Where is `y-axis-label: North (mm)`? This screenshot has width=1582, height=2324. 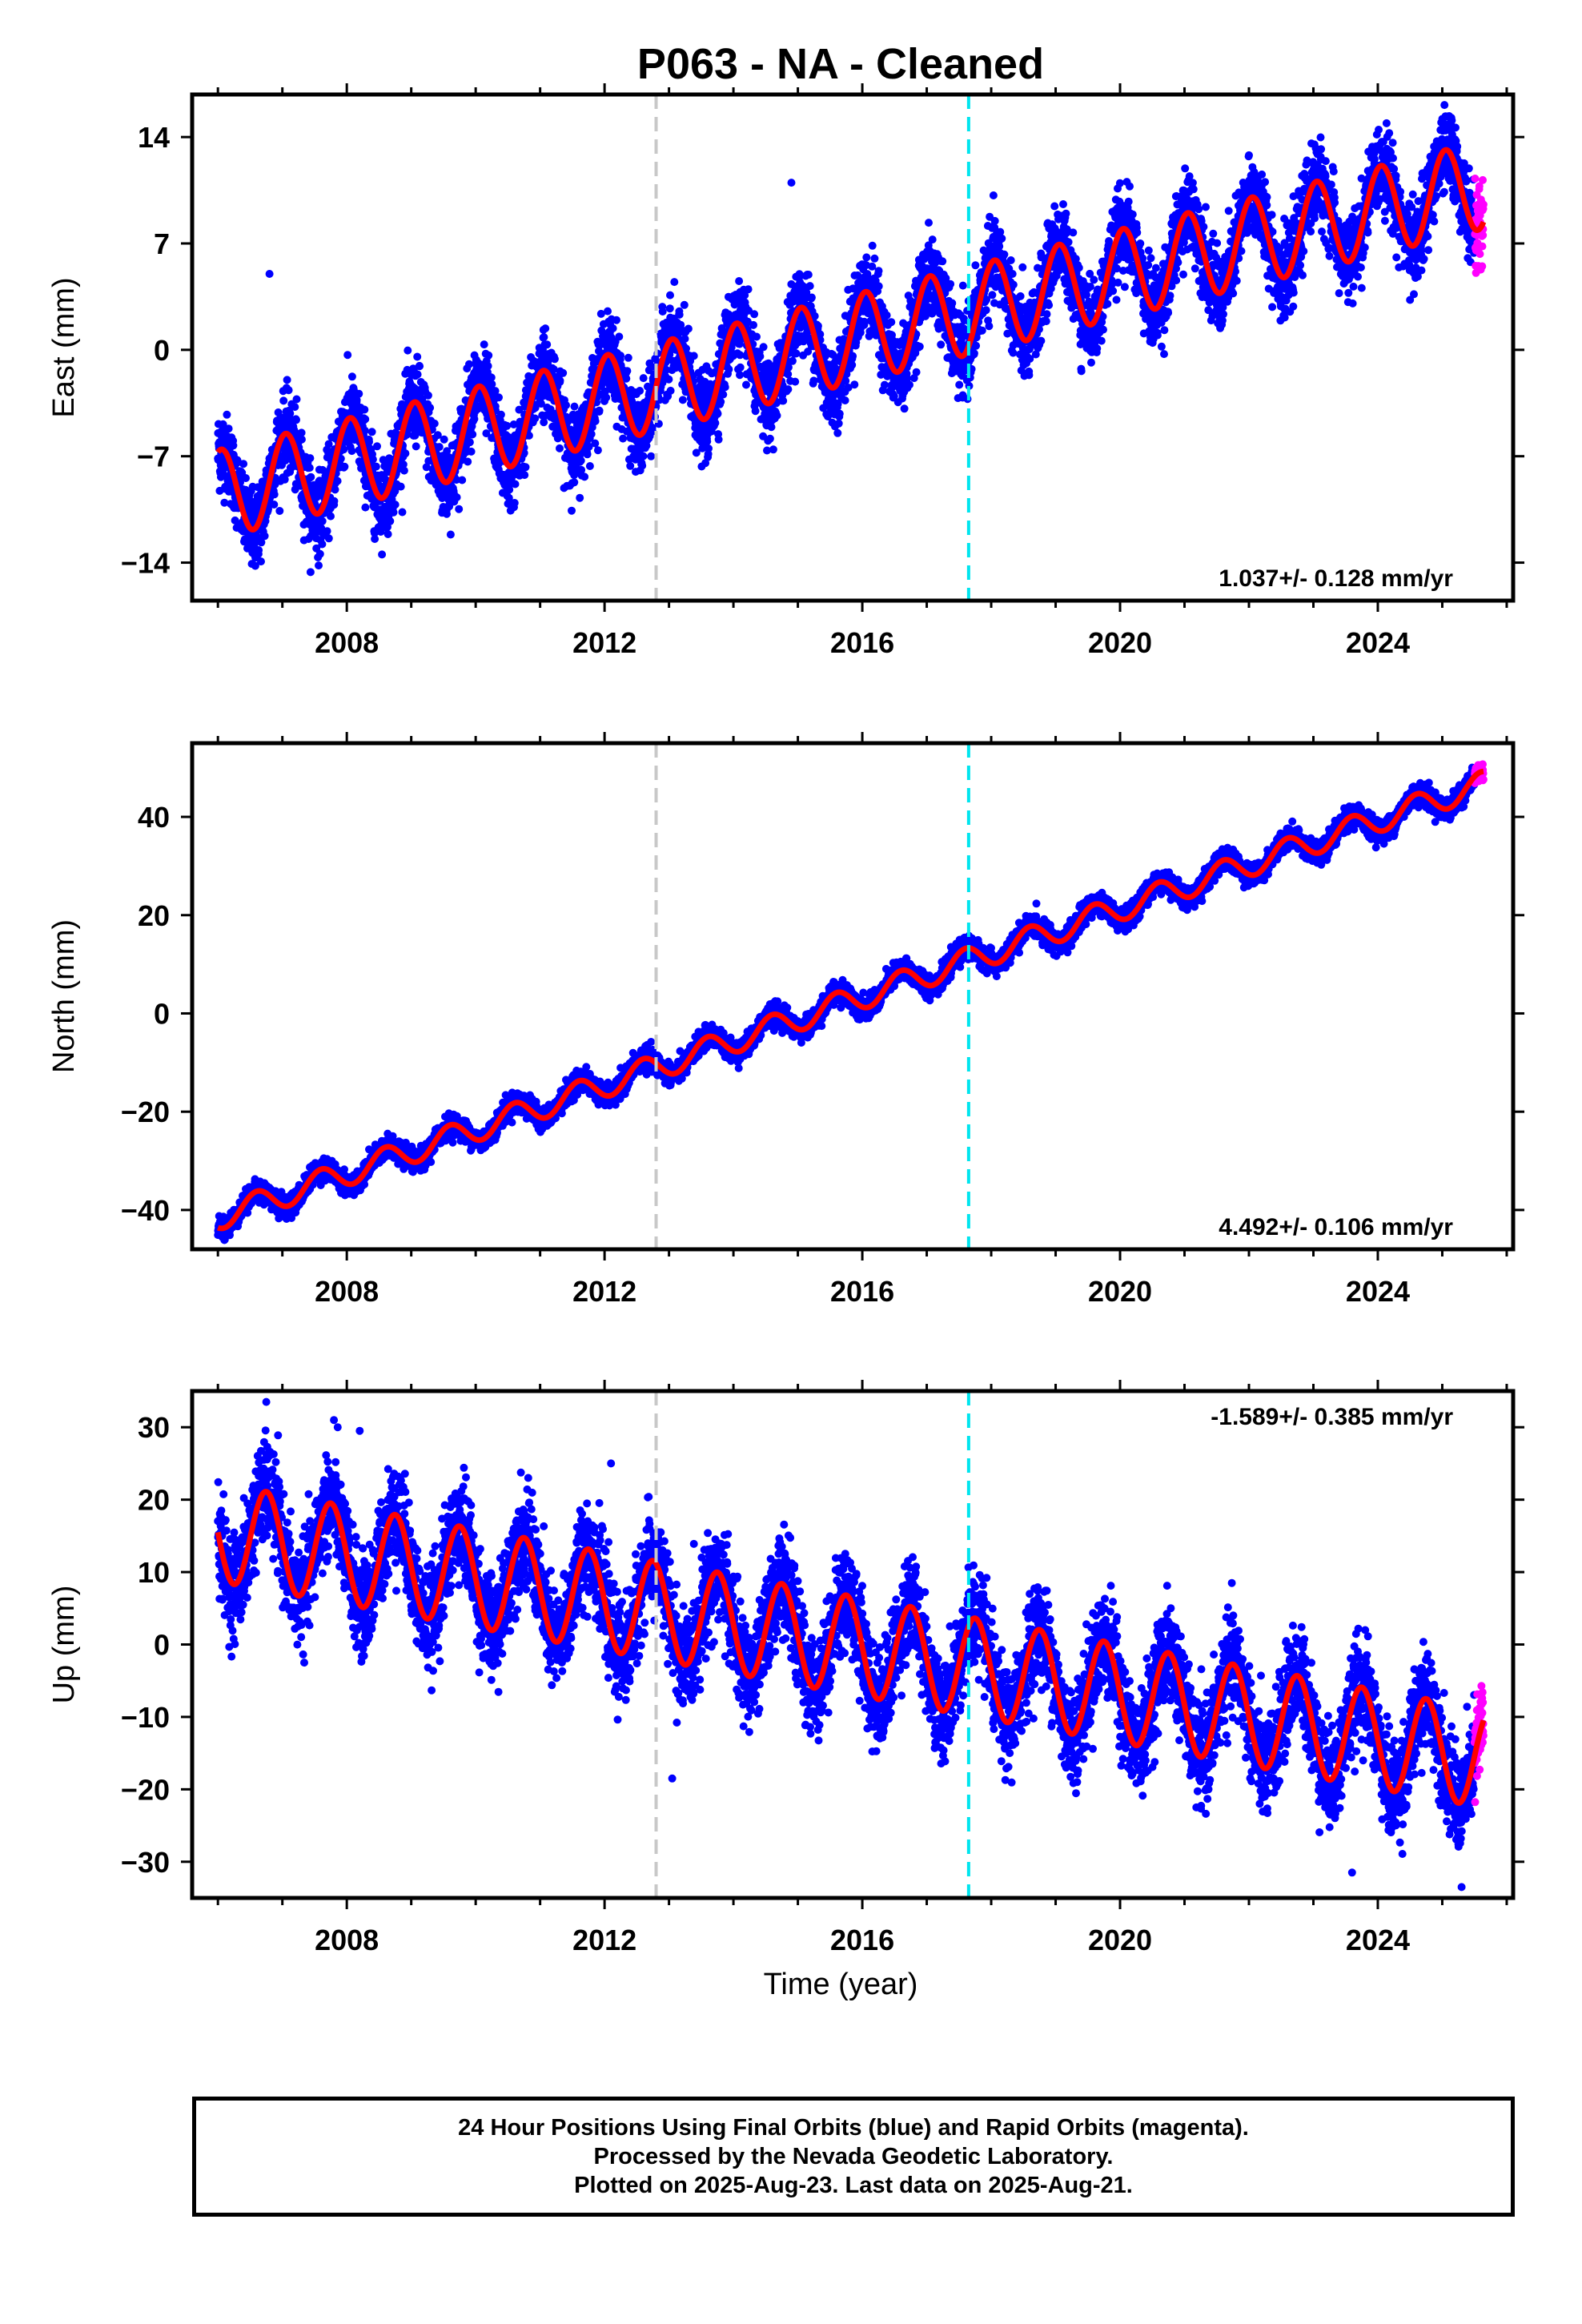
y-axis-label: North (mm) is located at coordinates (64, 996).